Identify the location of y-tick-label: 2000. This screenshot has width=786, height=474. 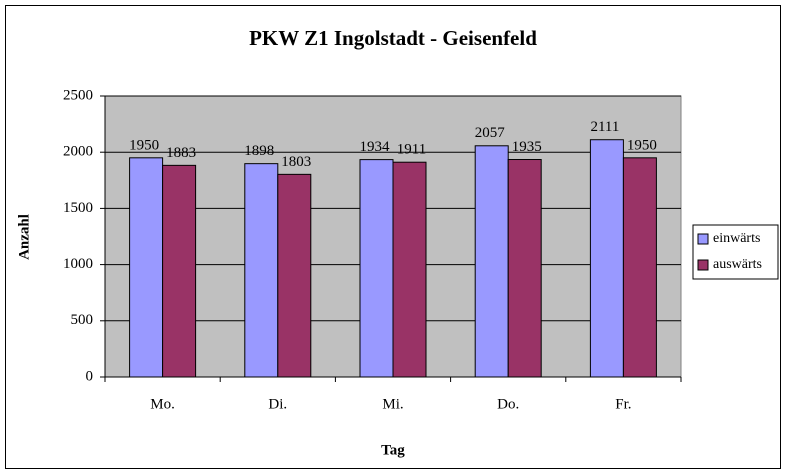
(78, 152).